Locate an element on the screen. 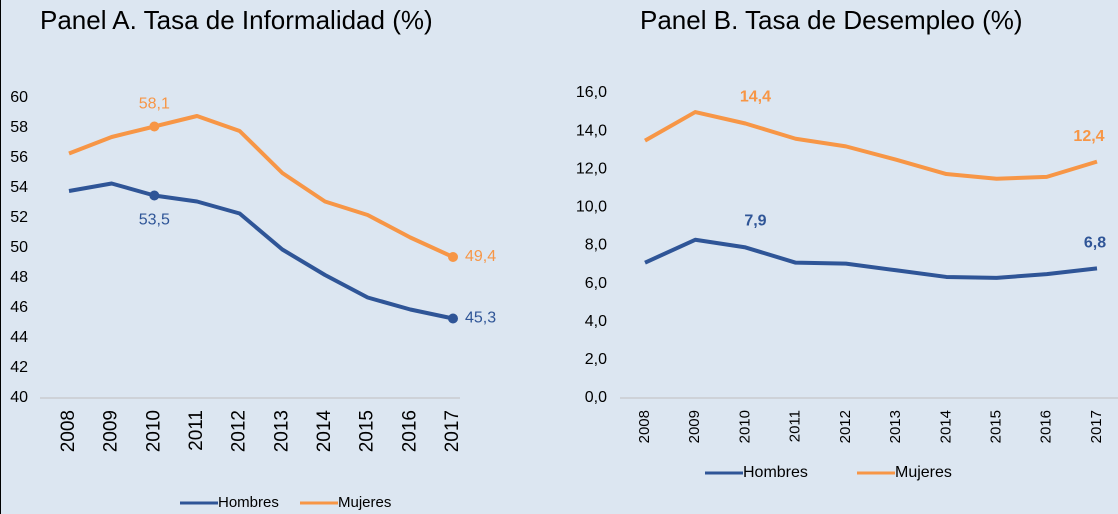 This screenshot has height=514, width=1118. y-tick-label: 16,0 is located at coordinates (591, 92).